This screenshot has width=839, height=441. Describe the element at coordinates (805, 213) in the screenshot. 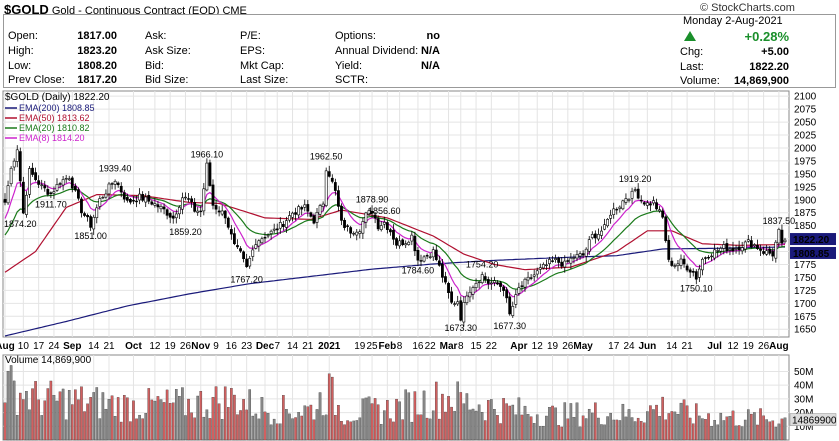

I see `y-tick-label: 1875` at that location.